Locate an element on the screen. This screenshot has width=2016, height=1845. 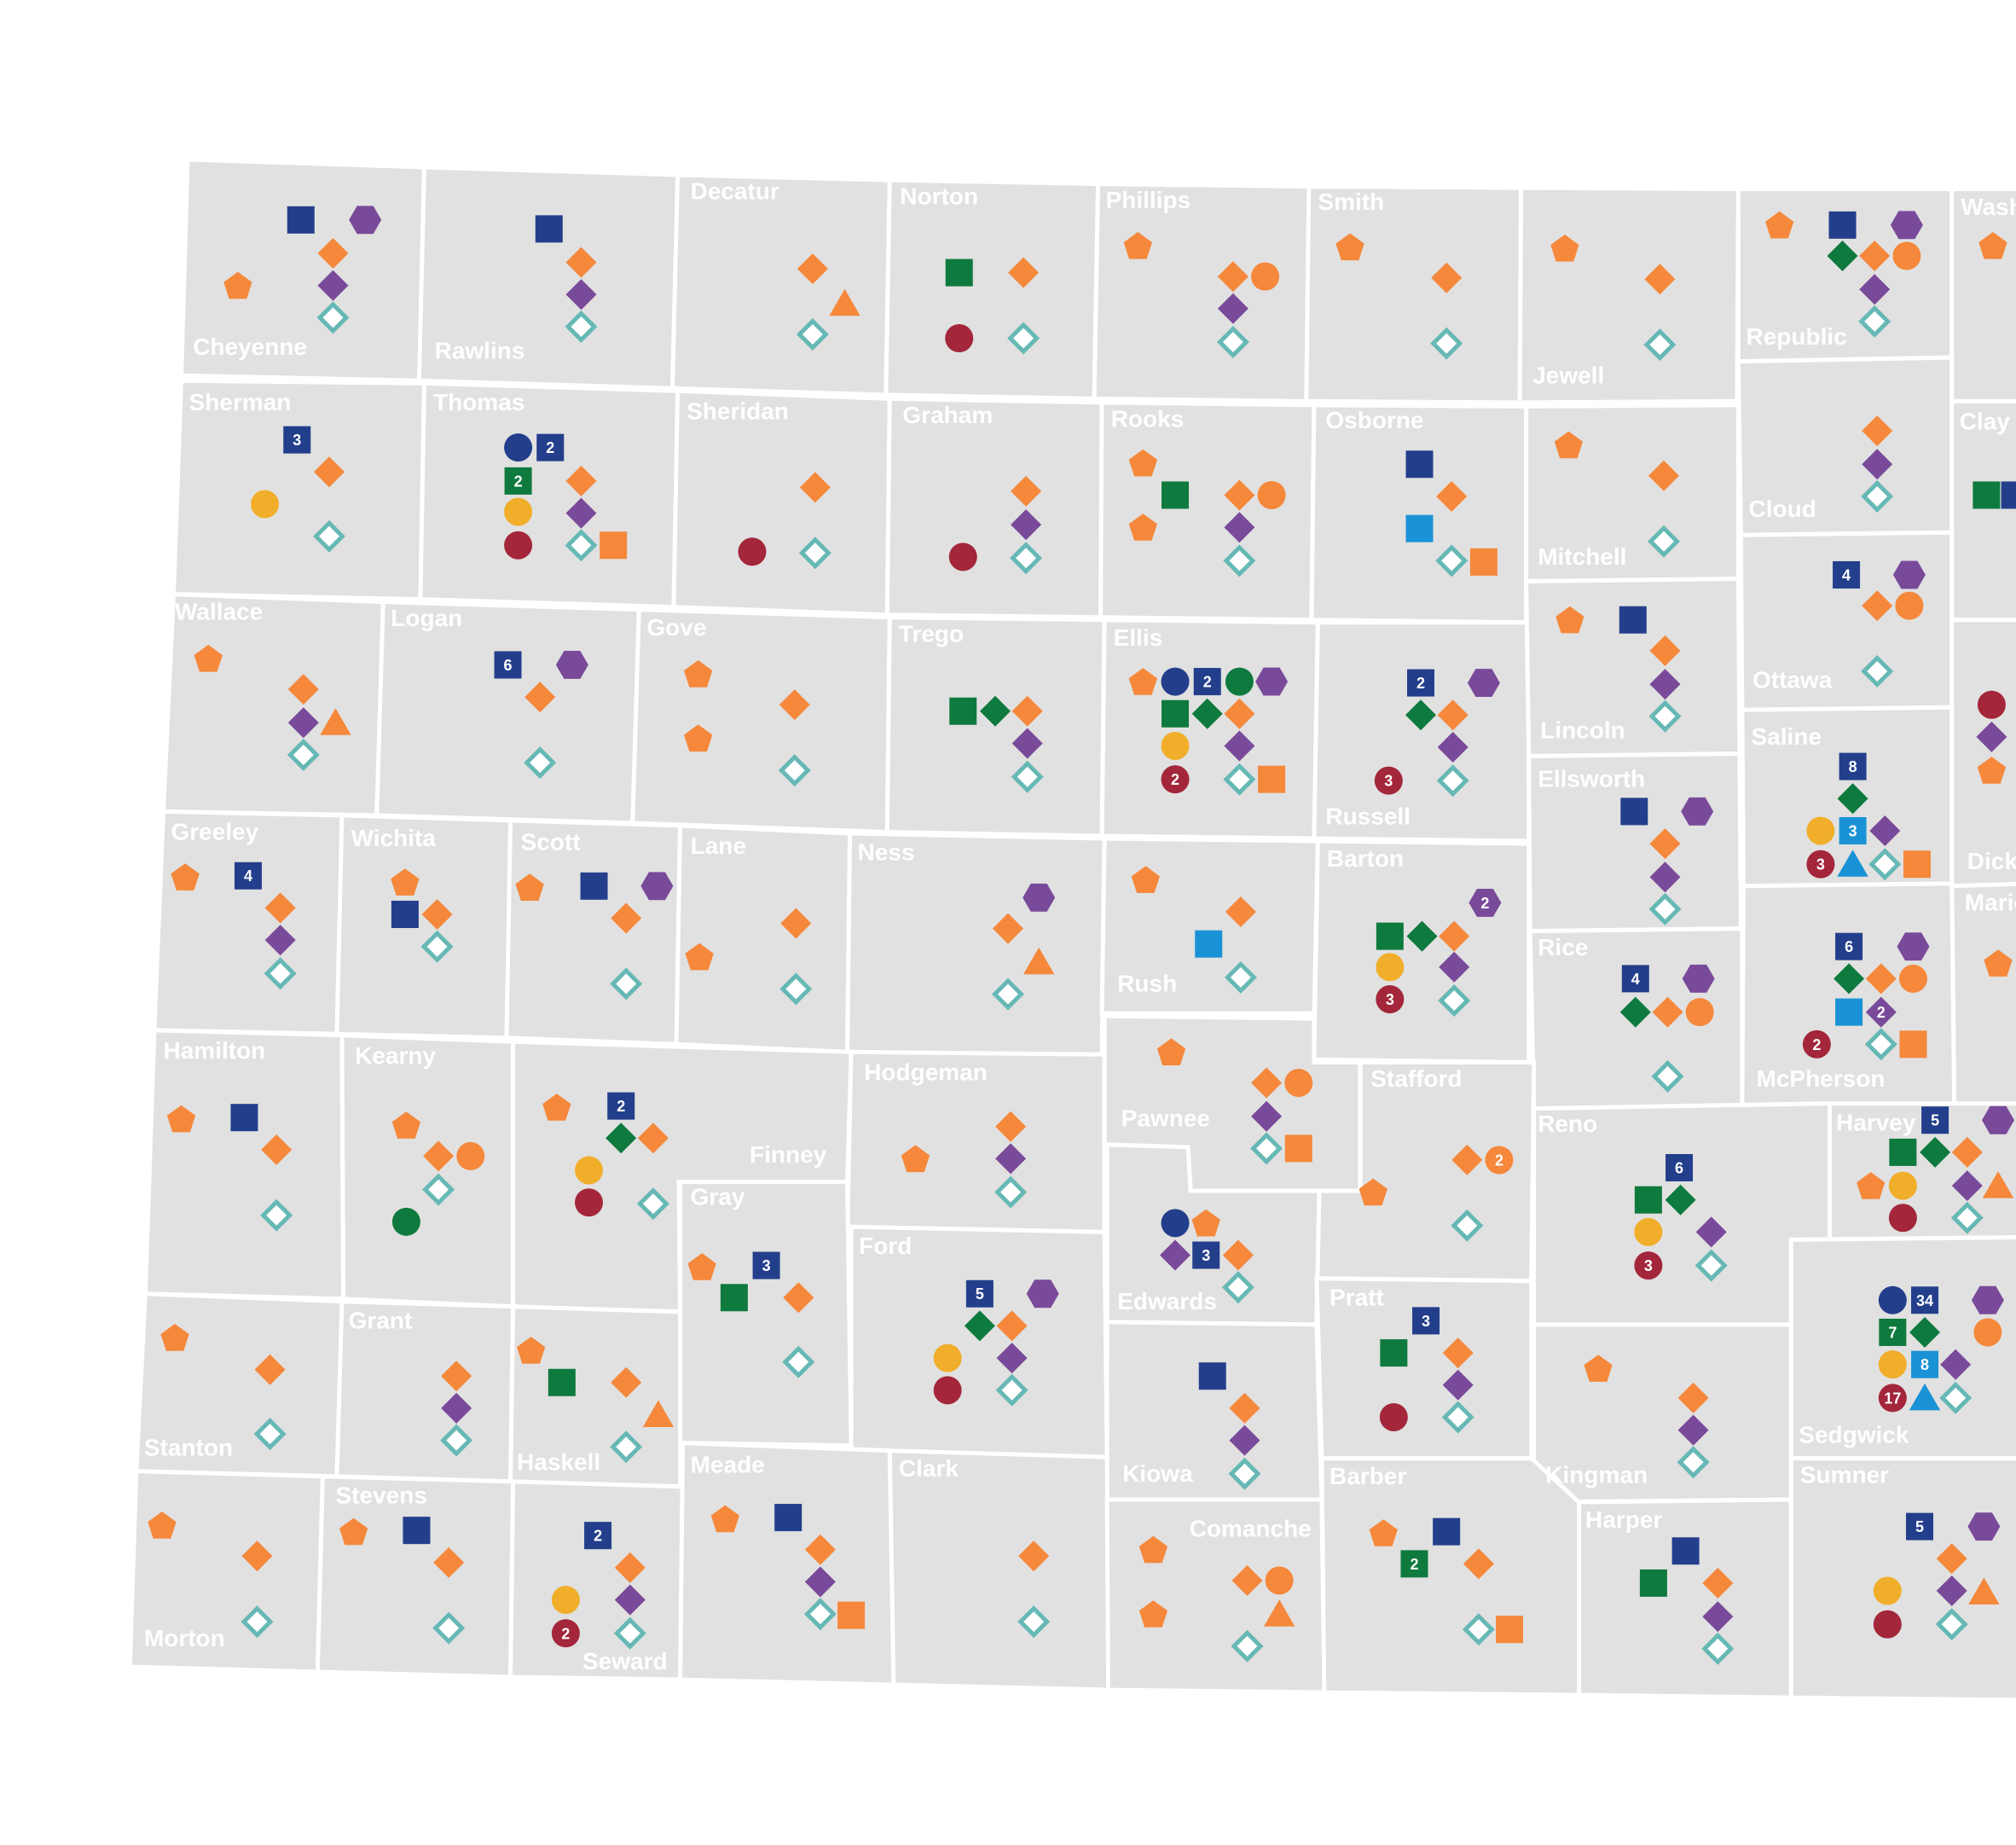
county-hamilton is located at coordinates (244, 1165).